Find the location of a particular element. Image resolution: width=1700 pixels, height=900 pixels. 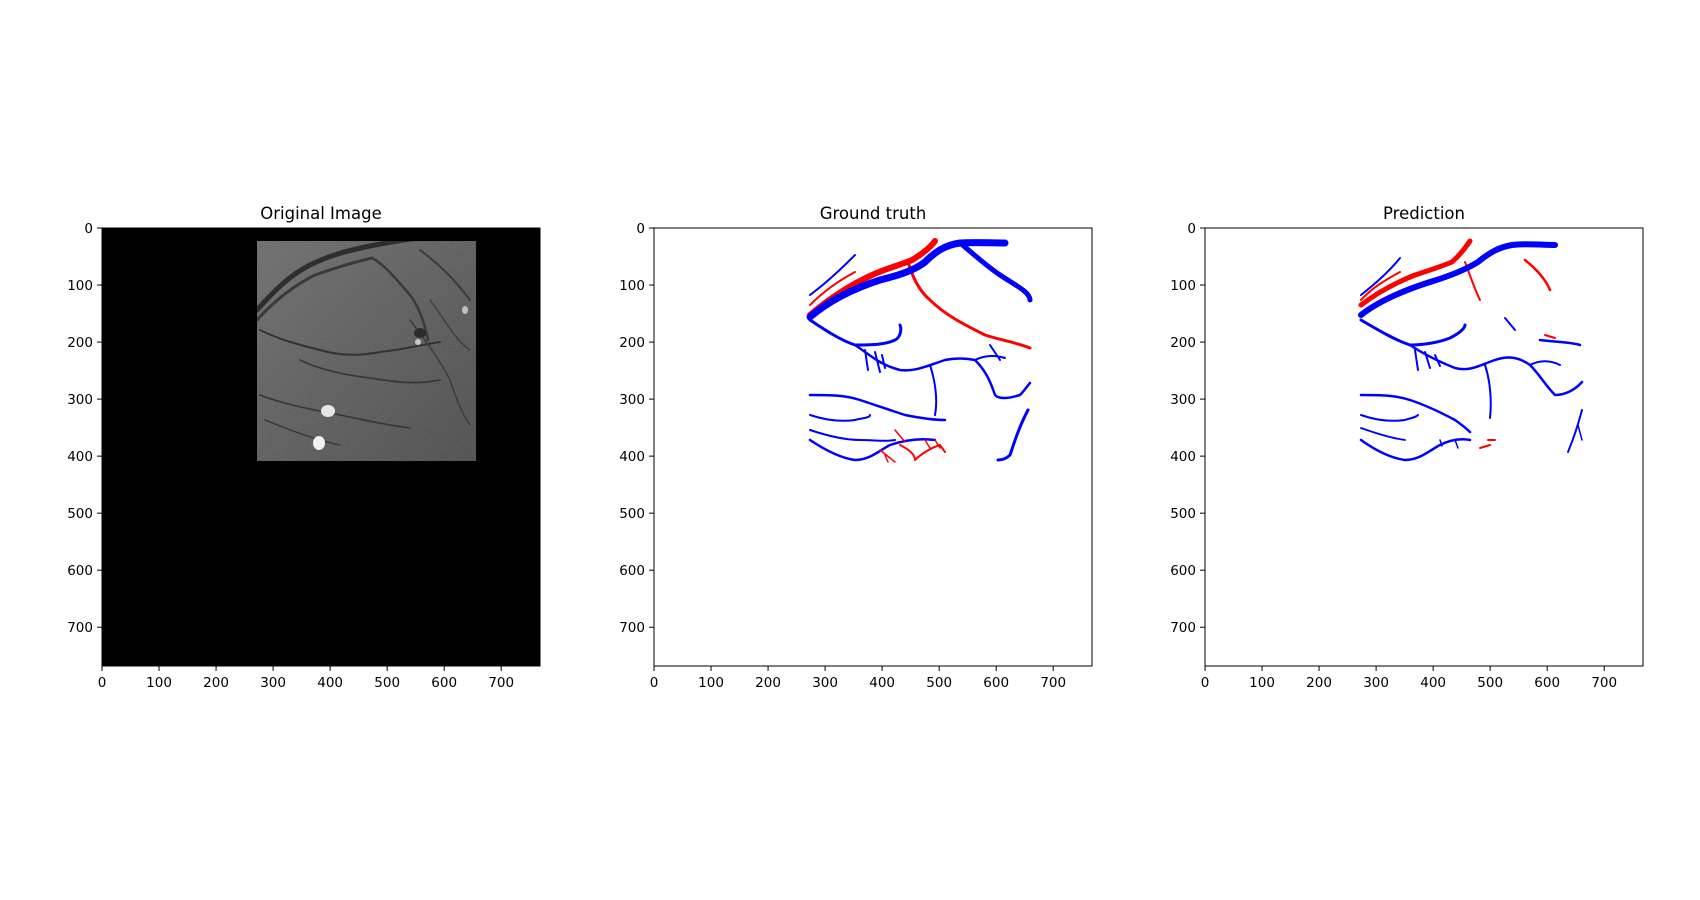

prediction-mask is located at coordinates (1424, 447).